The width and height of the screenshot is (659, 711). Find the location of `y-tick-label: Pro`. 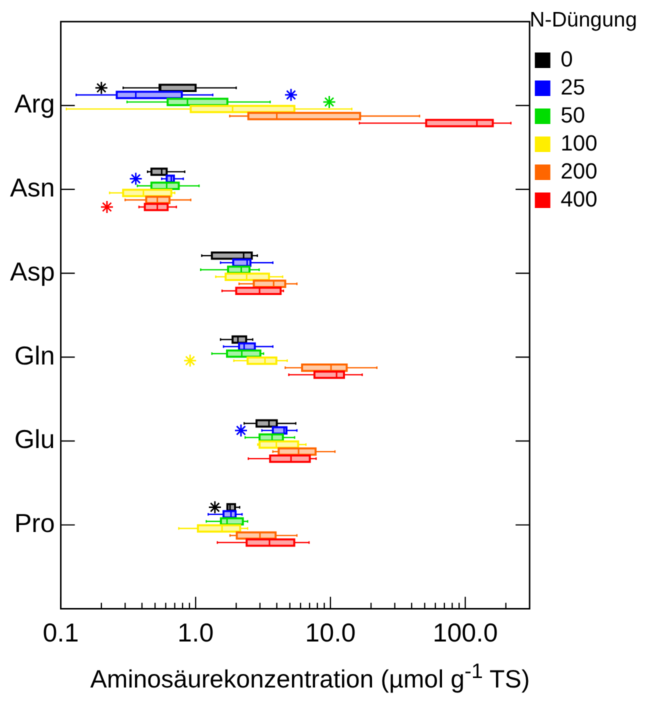

y-tick-label: Pro is located at coordinates (34, 523).